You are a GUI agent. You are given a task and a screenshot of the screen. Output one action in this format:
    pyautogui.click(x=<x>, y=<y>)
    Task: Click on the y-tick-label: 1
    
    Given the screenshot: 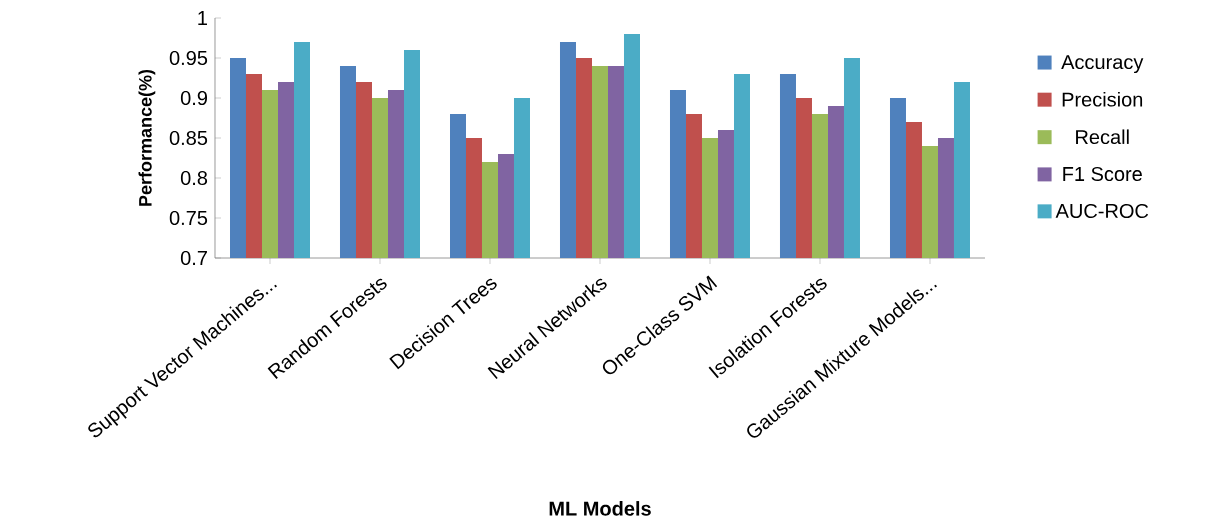 What is the action you would take?
    pyautogui.click(x=202, y=18)
    